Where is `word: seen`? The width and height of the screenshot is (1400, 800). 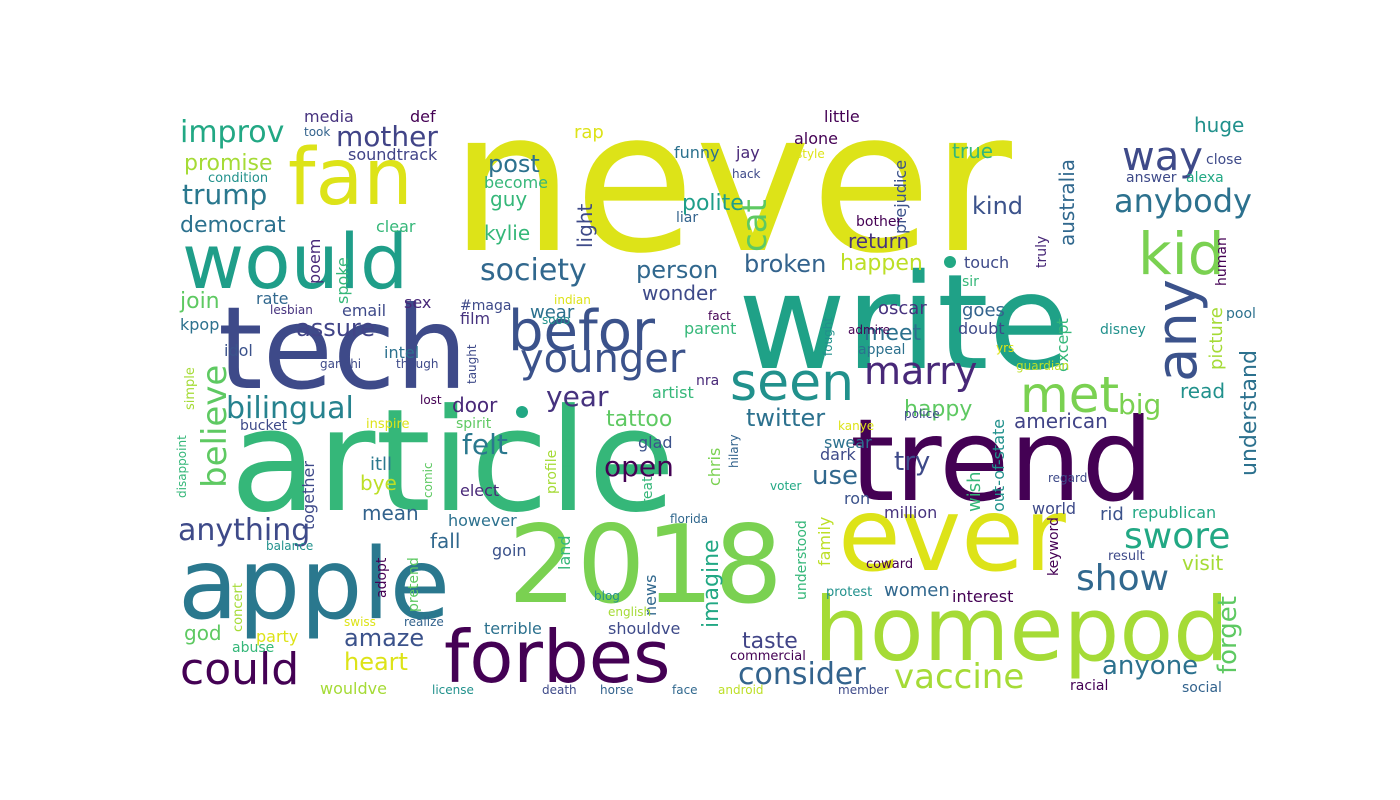 word: seen is located at coordinates (792, 383).